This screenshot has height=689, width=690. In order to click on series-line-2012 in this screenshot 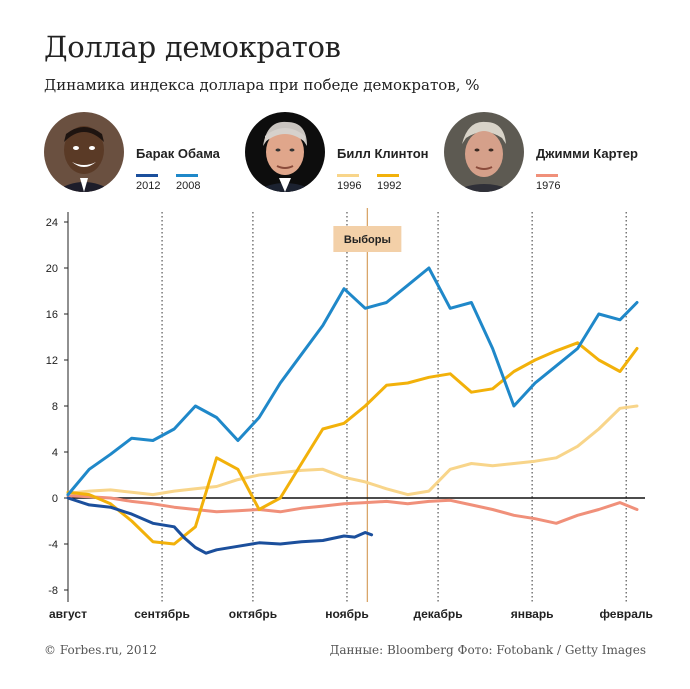, I will do `click(220, 525)`.